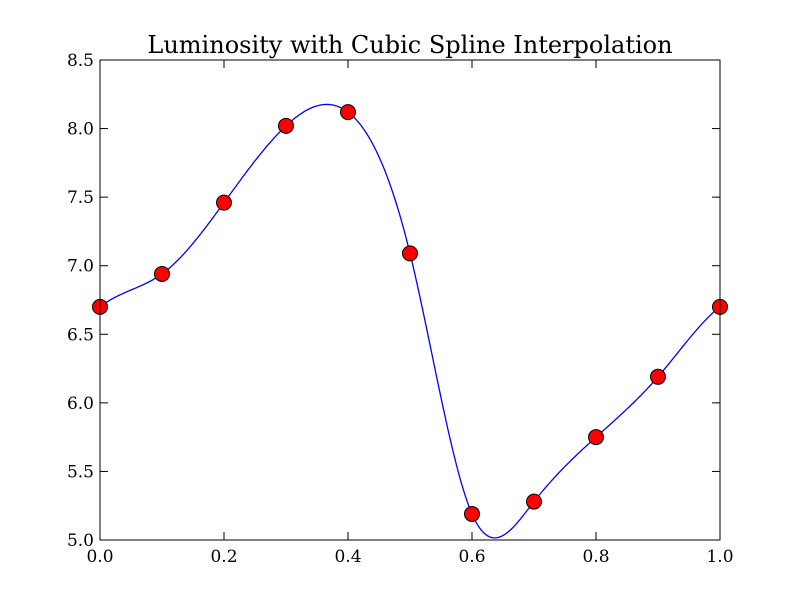 The width and height of the screenshot is (800, 600). Describe the element at coordinates (719, 557) in the screenshot. I see `x-tick-label: 1.0` at that location.